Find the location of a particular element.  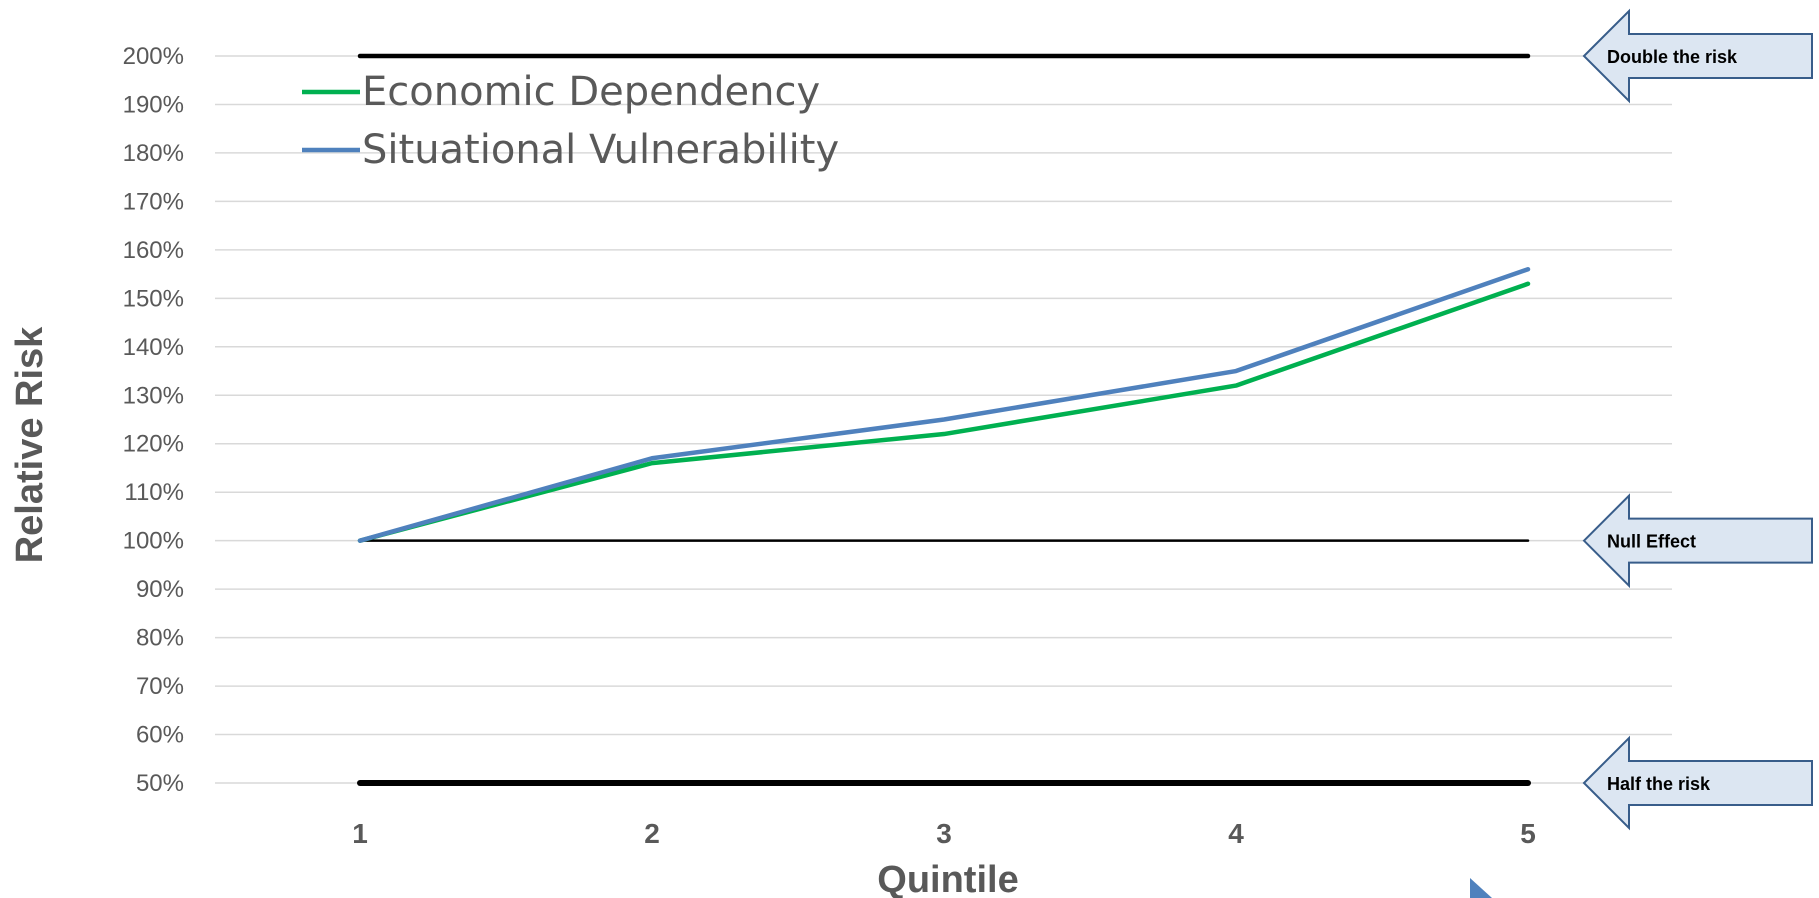

y-tick-label: 170% is located at coordinates (153, 201).